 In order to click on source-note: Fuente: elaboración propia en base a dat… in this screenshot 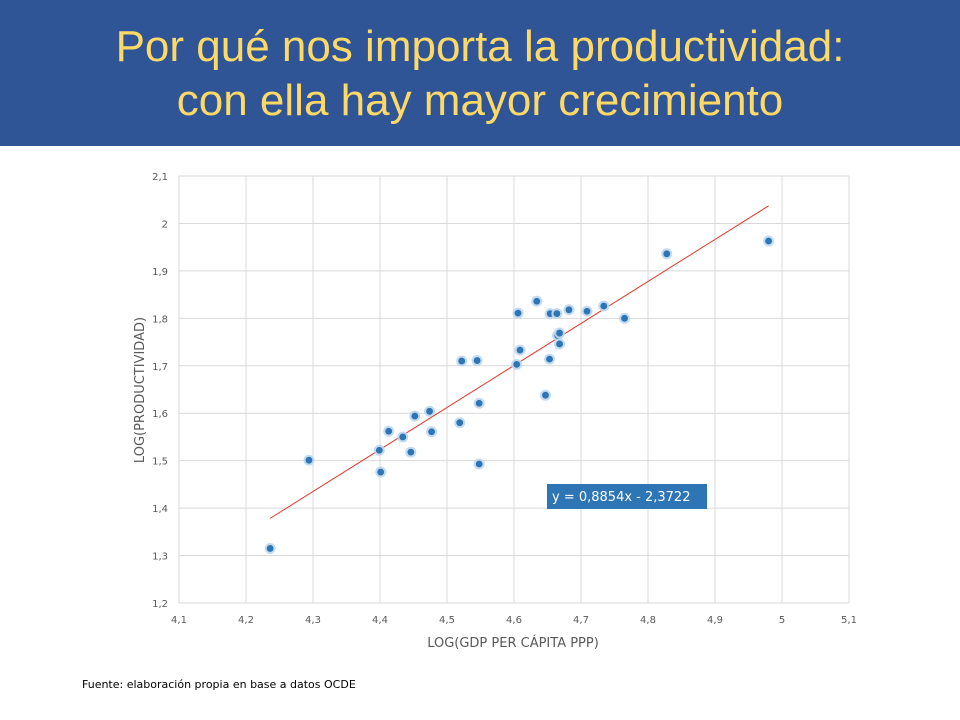, I will do `click(219, 684)`.